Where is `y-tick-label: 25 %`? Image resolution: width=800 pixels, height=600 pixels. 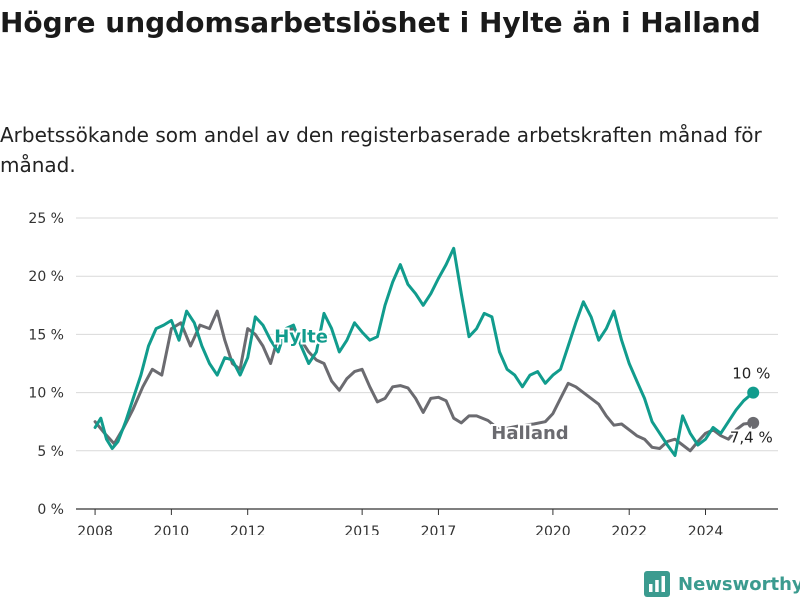 y-tick-label: 25 % is located at coordinates (46, 219).